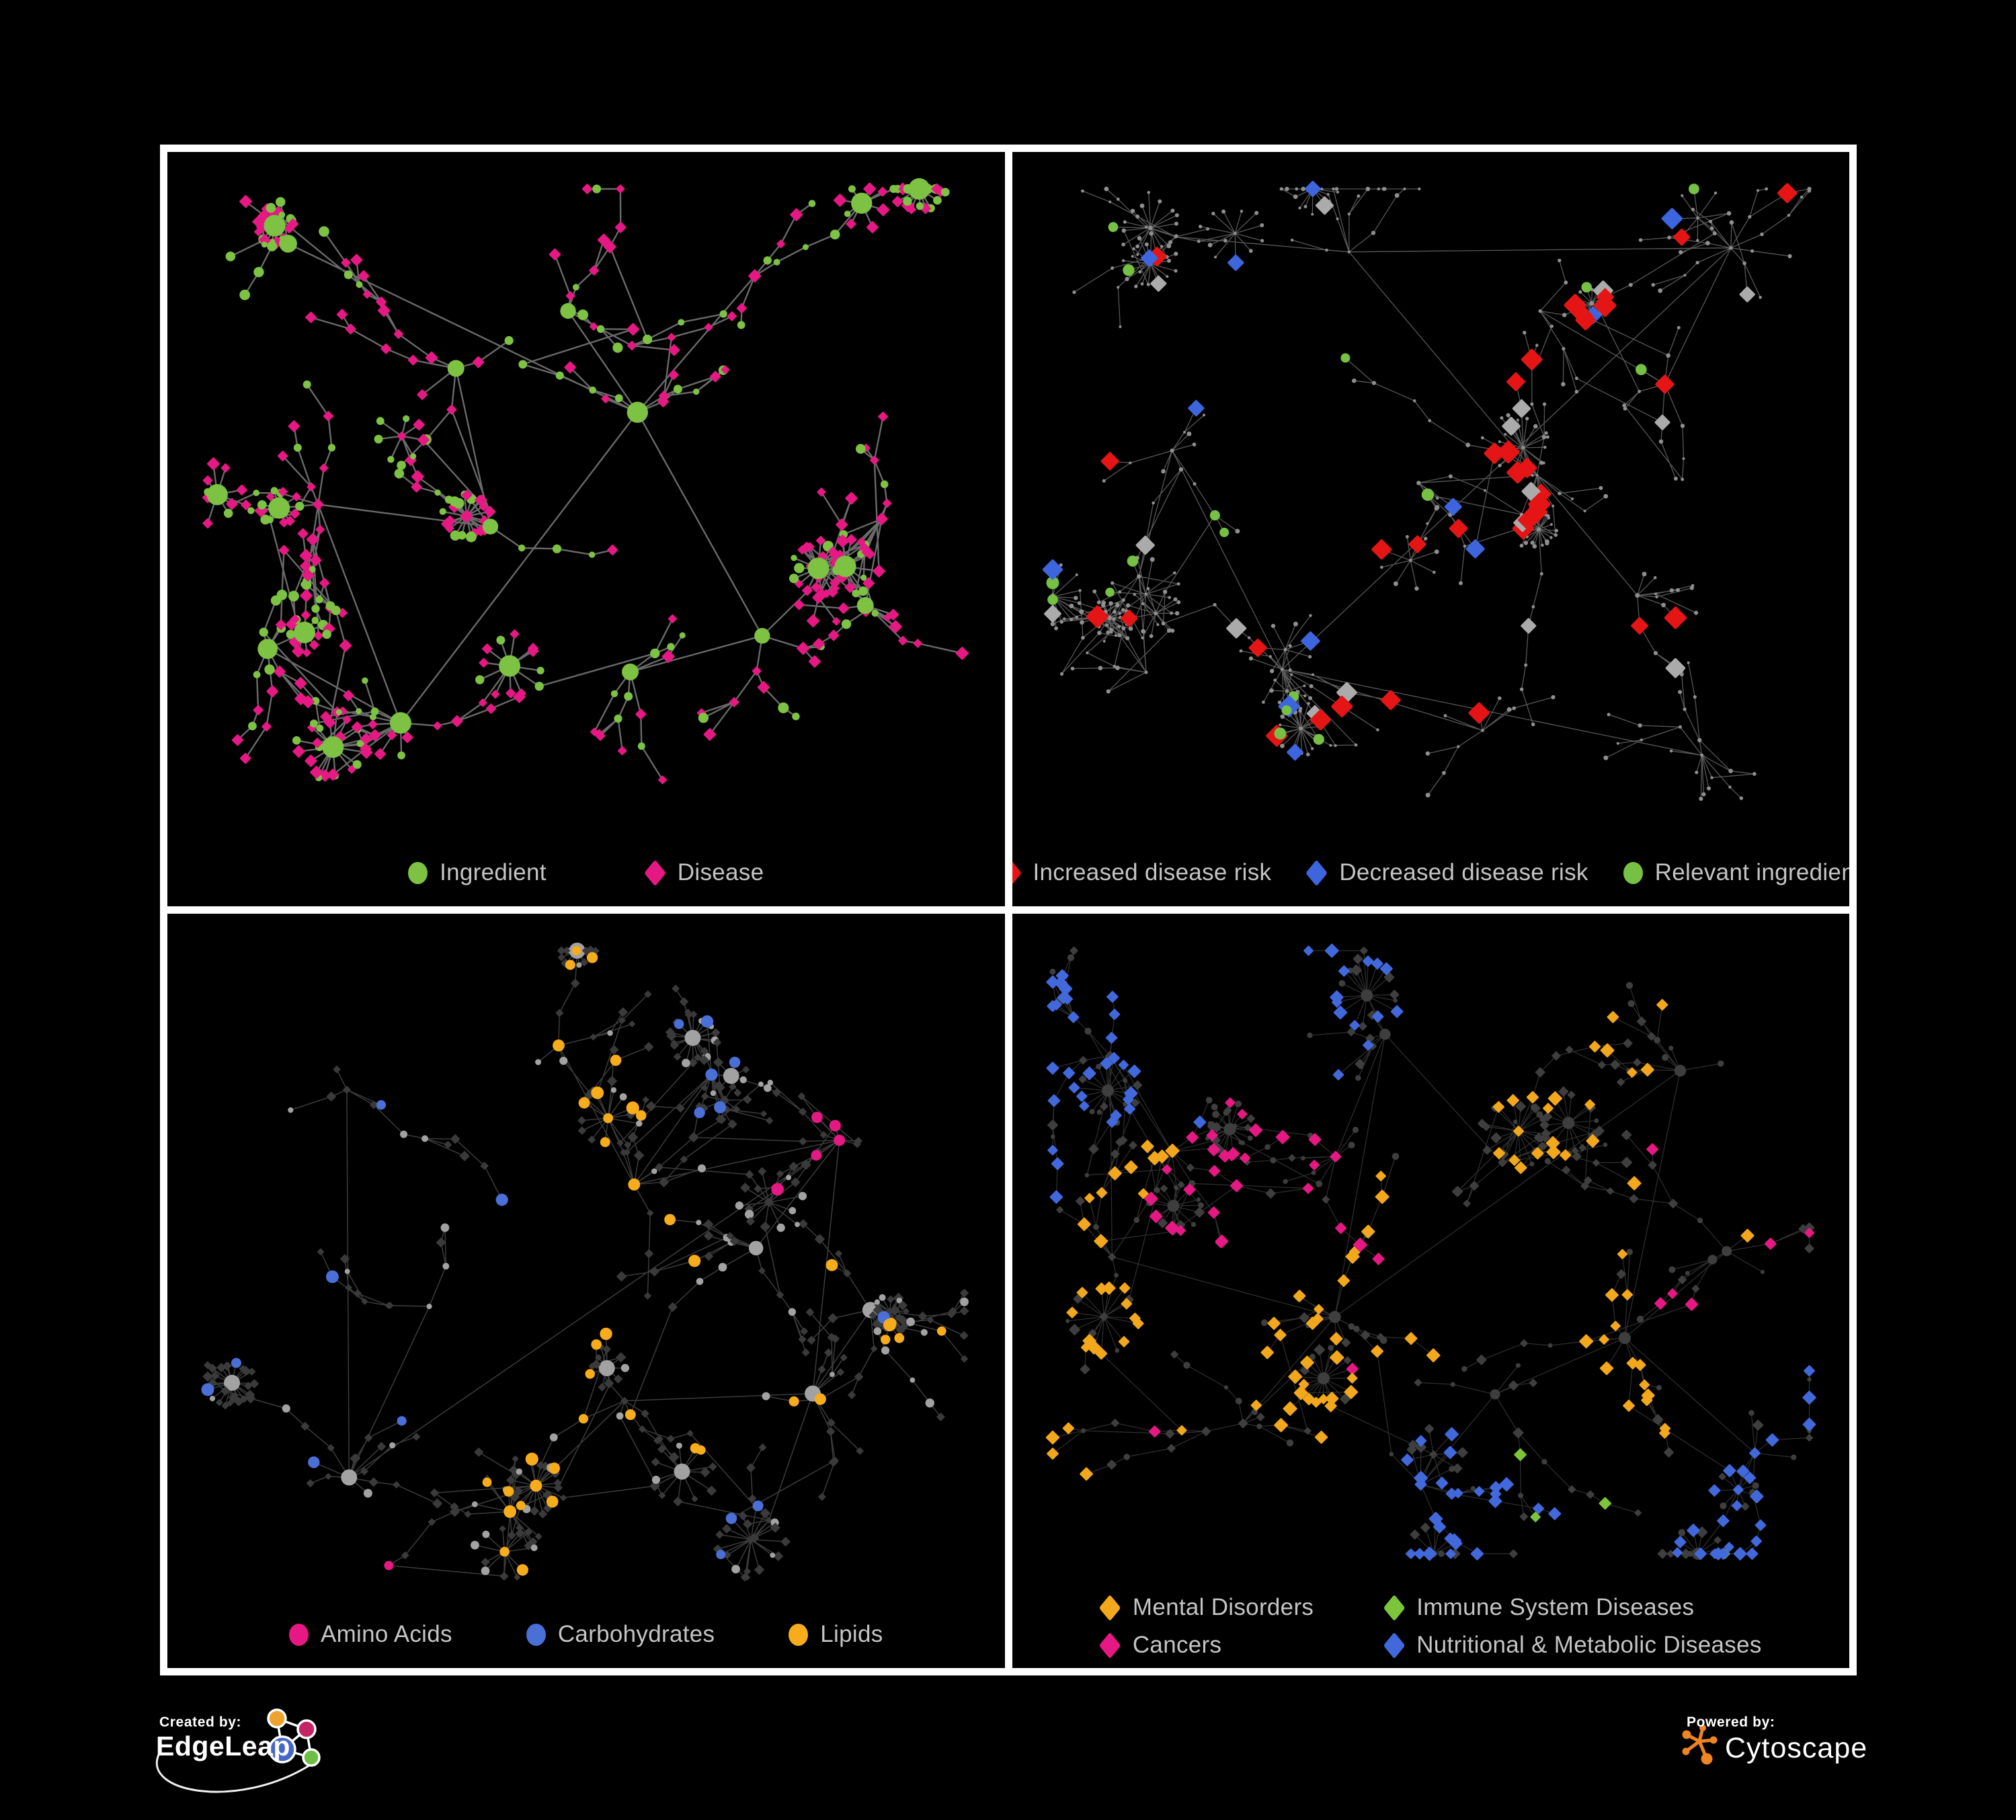 The height and width of the screenshot is (1820, 2016). Describe the element at coordinates (799, 1634) in the screenshot. I see `legend-swatch-lipids` at that location.